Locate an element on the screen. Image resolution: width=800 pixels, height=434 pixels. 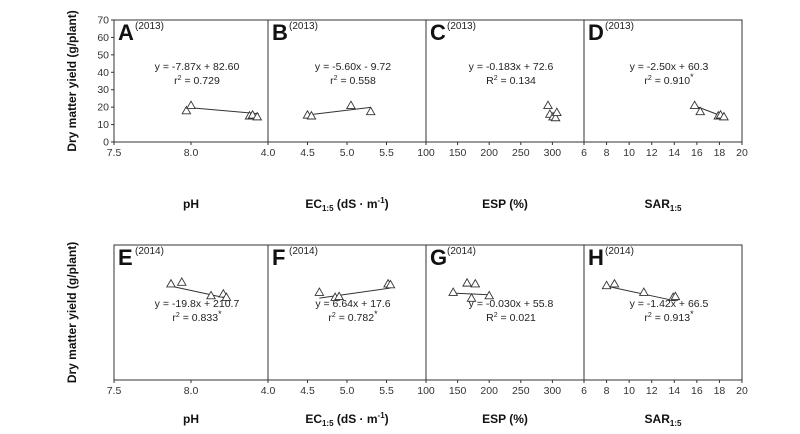
r-squared: r2 = 0.782* is located at coordinates (353, 316).